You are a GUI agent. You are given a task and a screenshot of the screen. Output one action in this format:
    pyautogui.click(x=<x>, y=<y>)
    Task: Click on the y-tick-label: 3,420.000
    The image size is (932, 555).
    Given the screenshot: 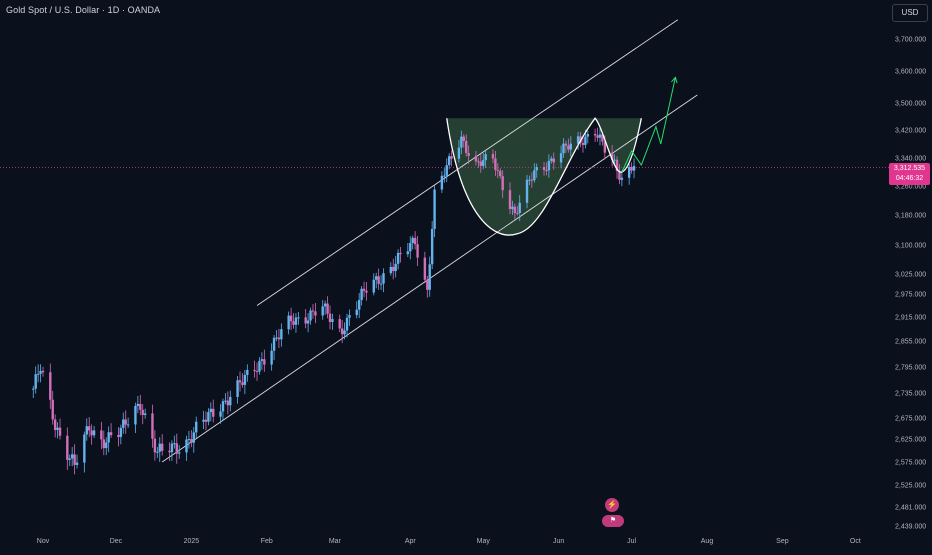 What is the action you would take?
    pyautogui.click(x=910, y=131)
    